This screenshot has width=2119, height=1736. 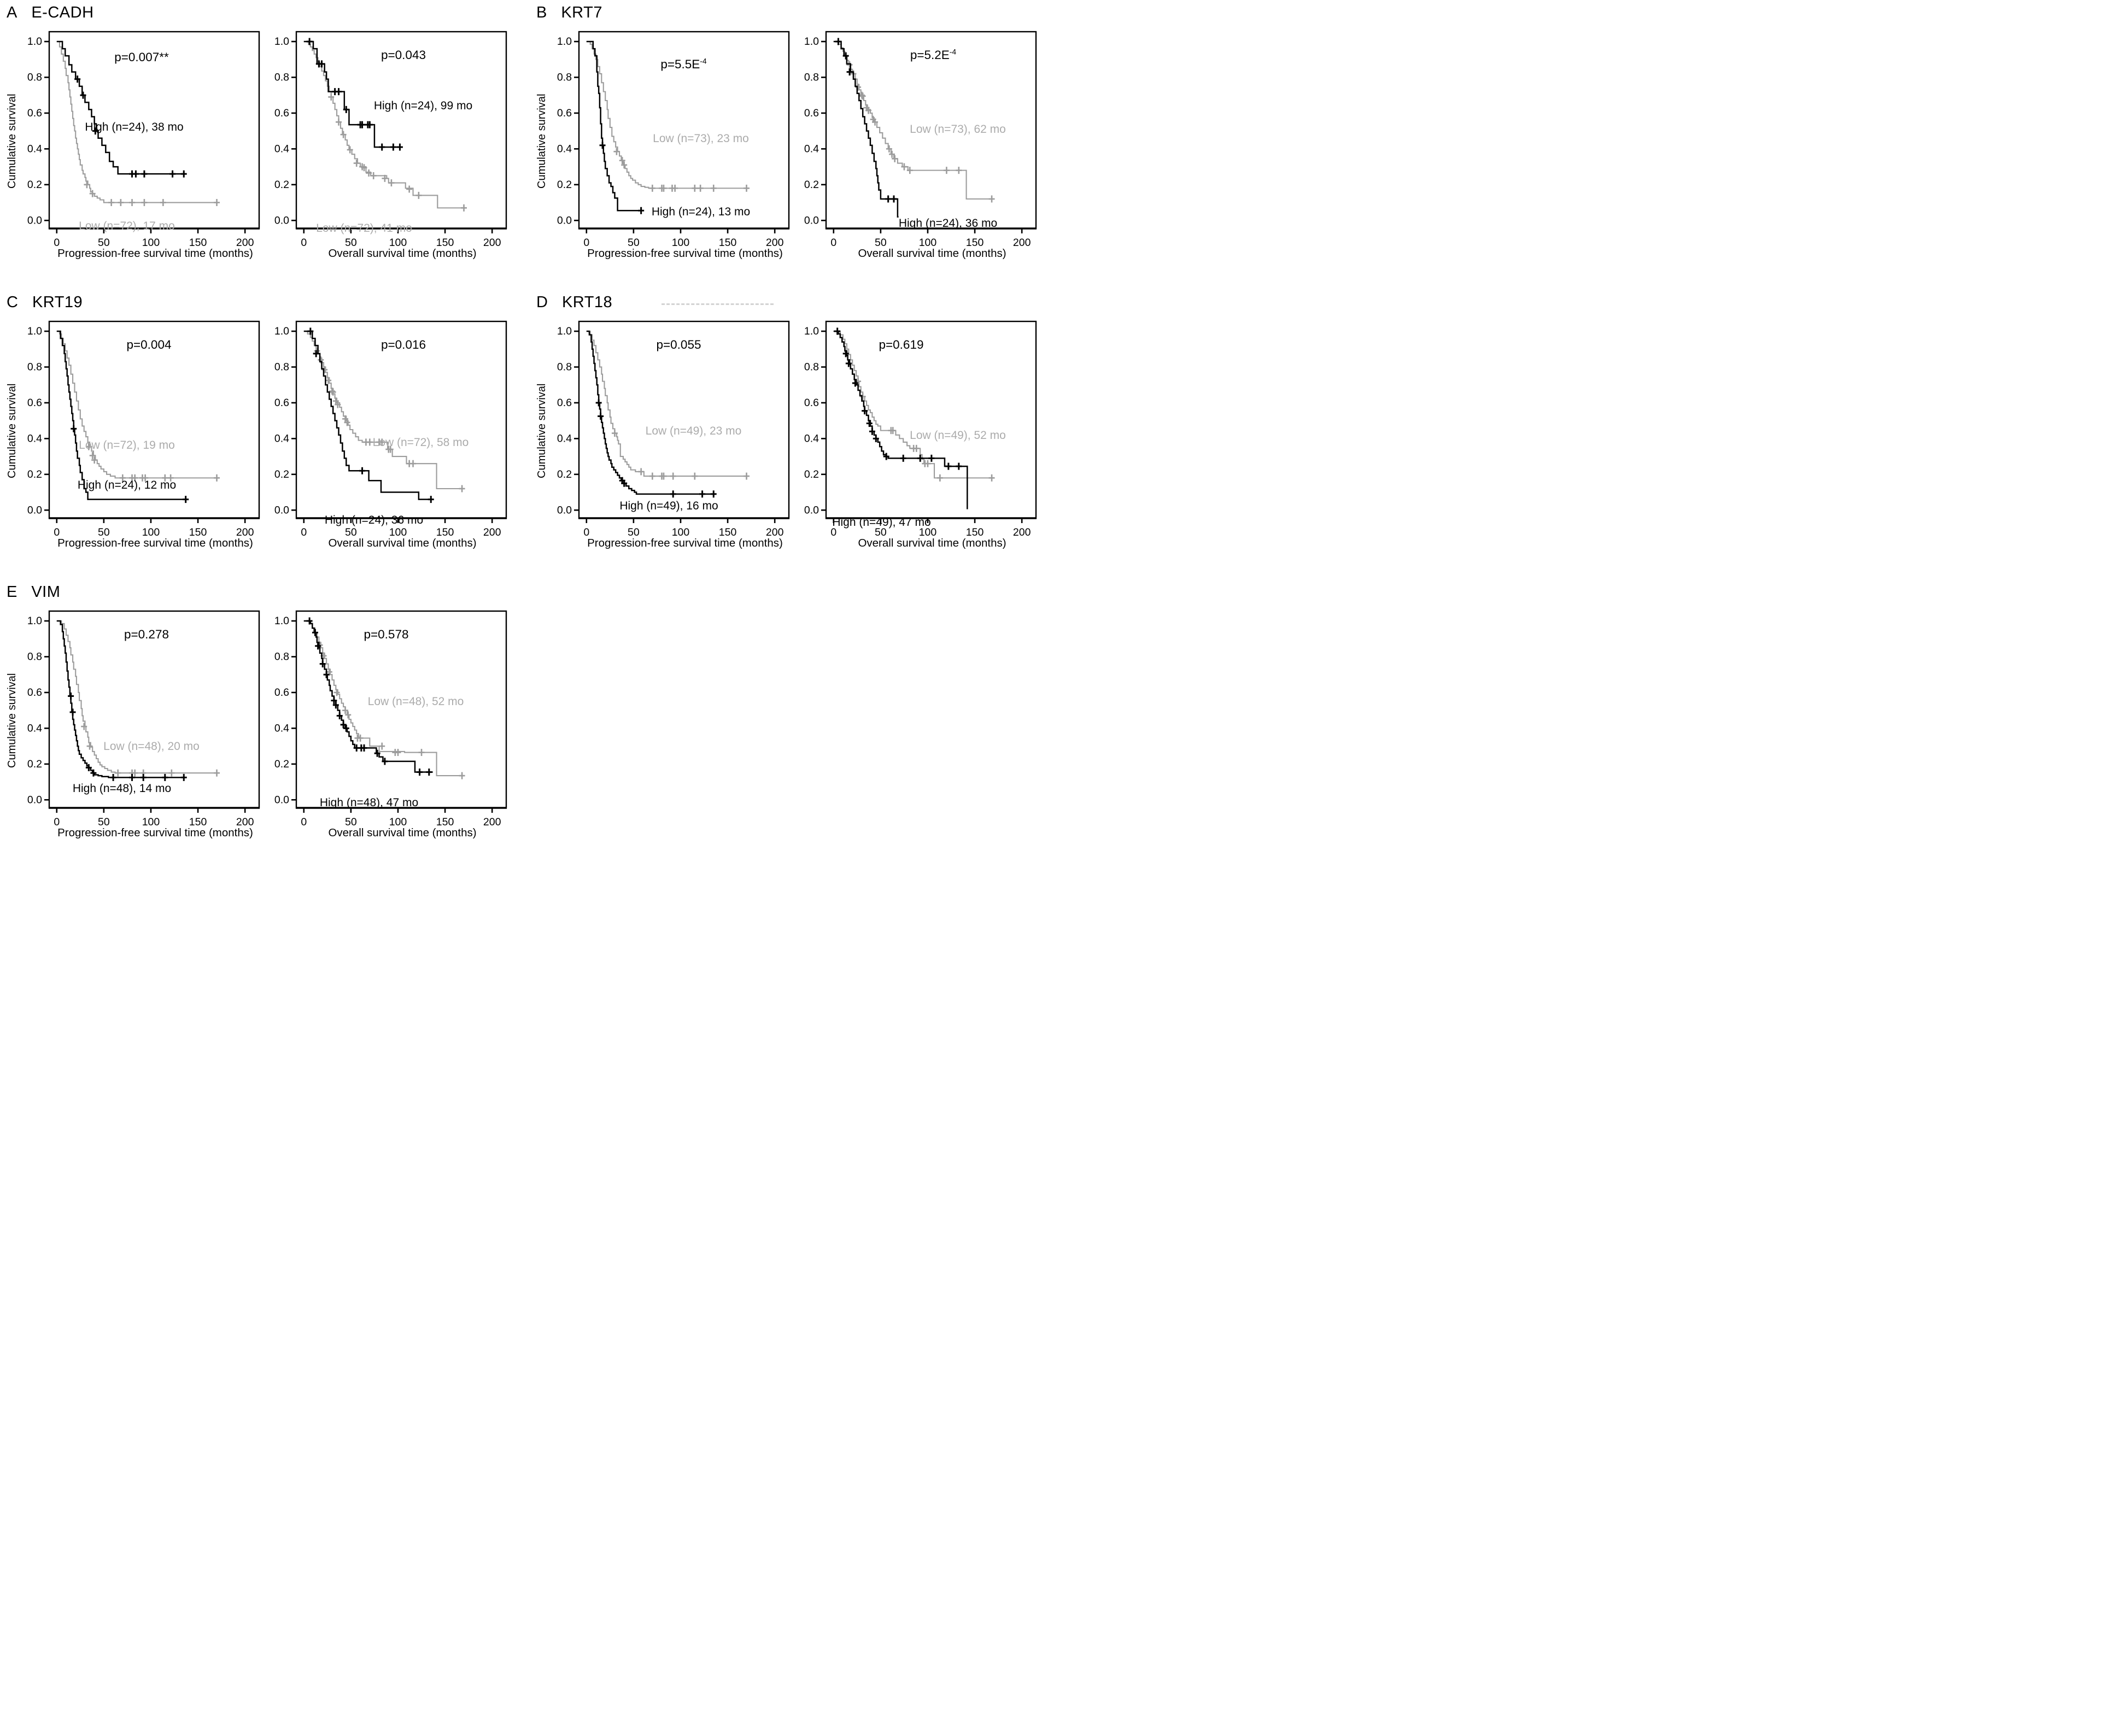 I want to click on low-group-label: Low (n=73), 62 mo, so click(x=958, y=129).